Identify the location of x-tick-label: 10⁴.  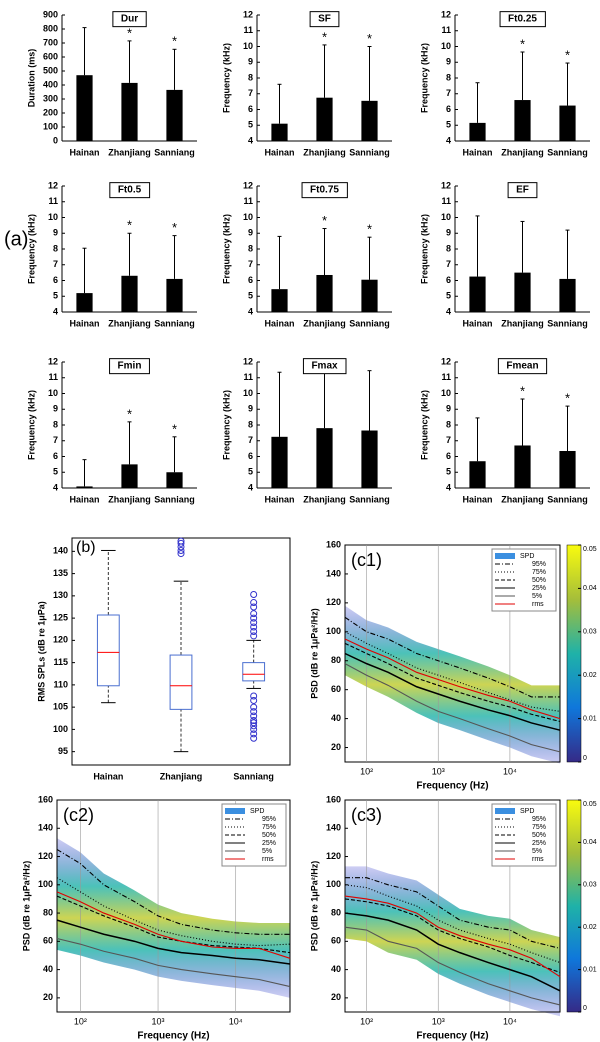
(236, 1021).